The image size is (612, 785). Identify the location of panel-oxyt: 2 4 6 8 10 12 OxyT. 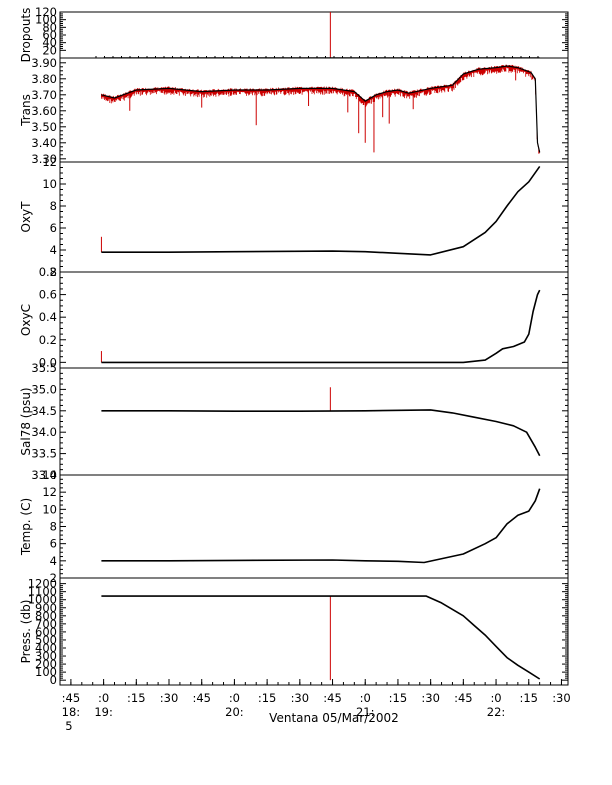
(294, 217).